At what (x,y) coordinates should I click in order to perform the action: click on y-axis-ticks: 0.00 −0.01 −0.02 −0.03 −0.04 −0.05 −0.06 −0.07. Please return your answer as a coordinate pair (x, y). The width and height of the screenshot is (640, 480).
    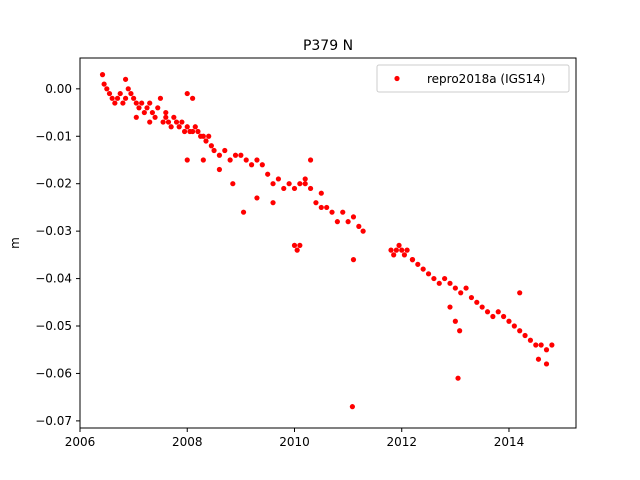
    Looking at the image, I should click on (57, 255).